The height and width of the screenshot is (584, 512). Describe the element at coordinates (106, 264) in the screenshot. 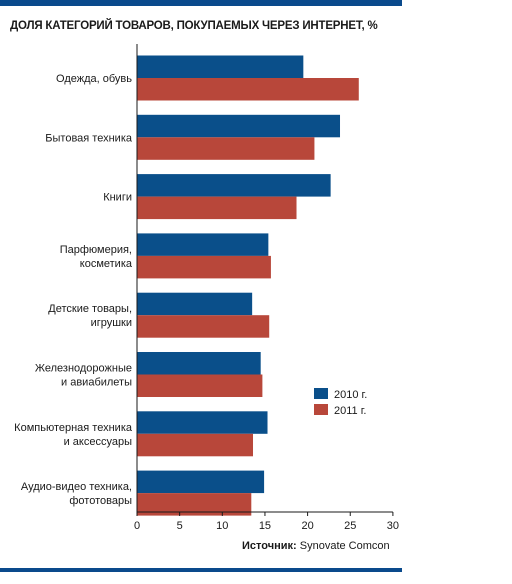

I see `category-label: косметика` at that location.